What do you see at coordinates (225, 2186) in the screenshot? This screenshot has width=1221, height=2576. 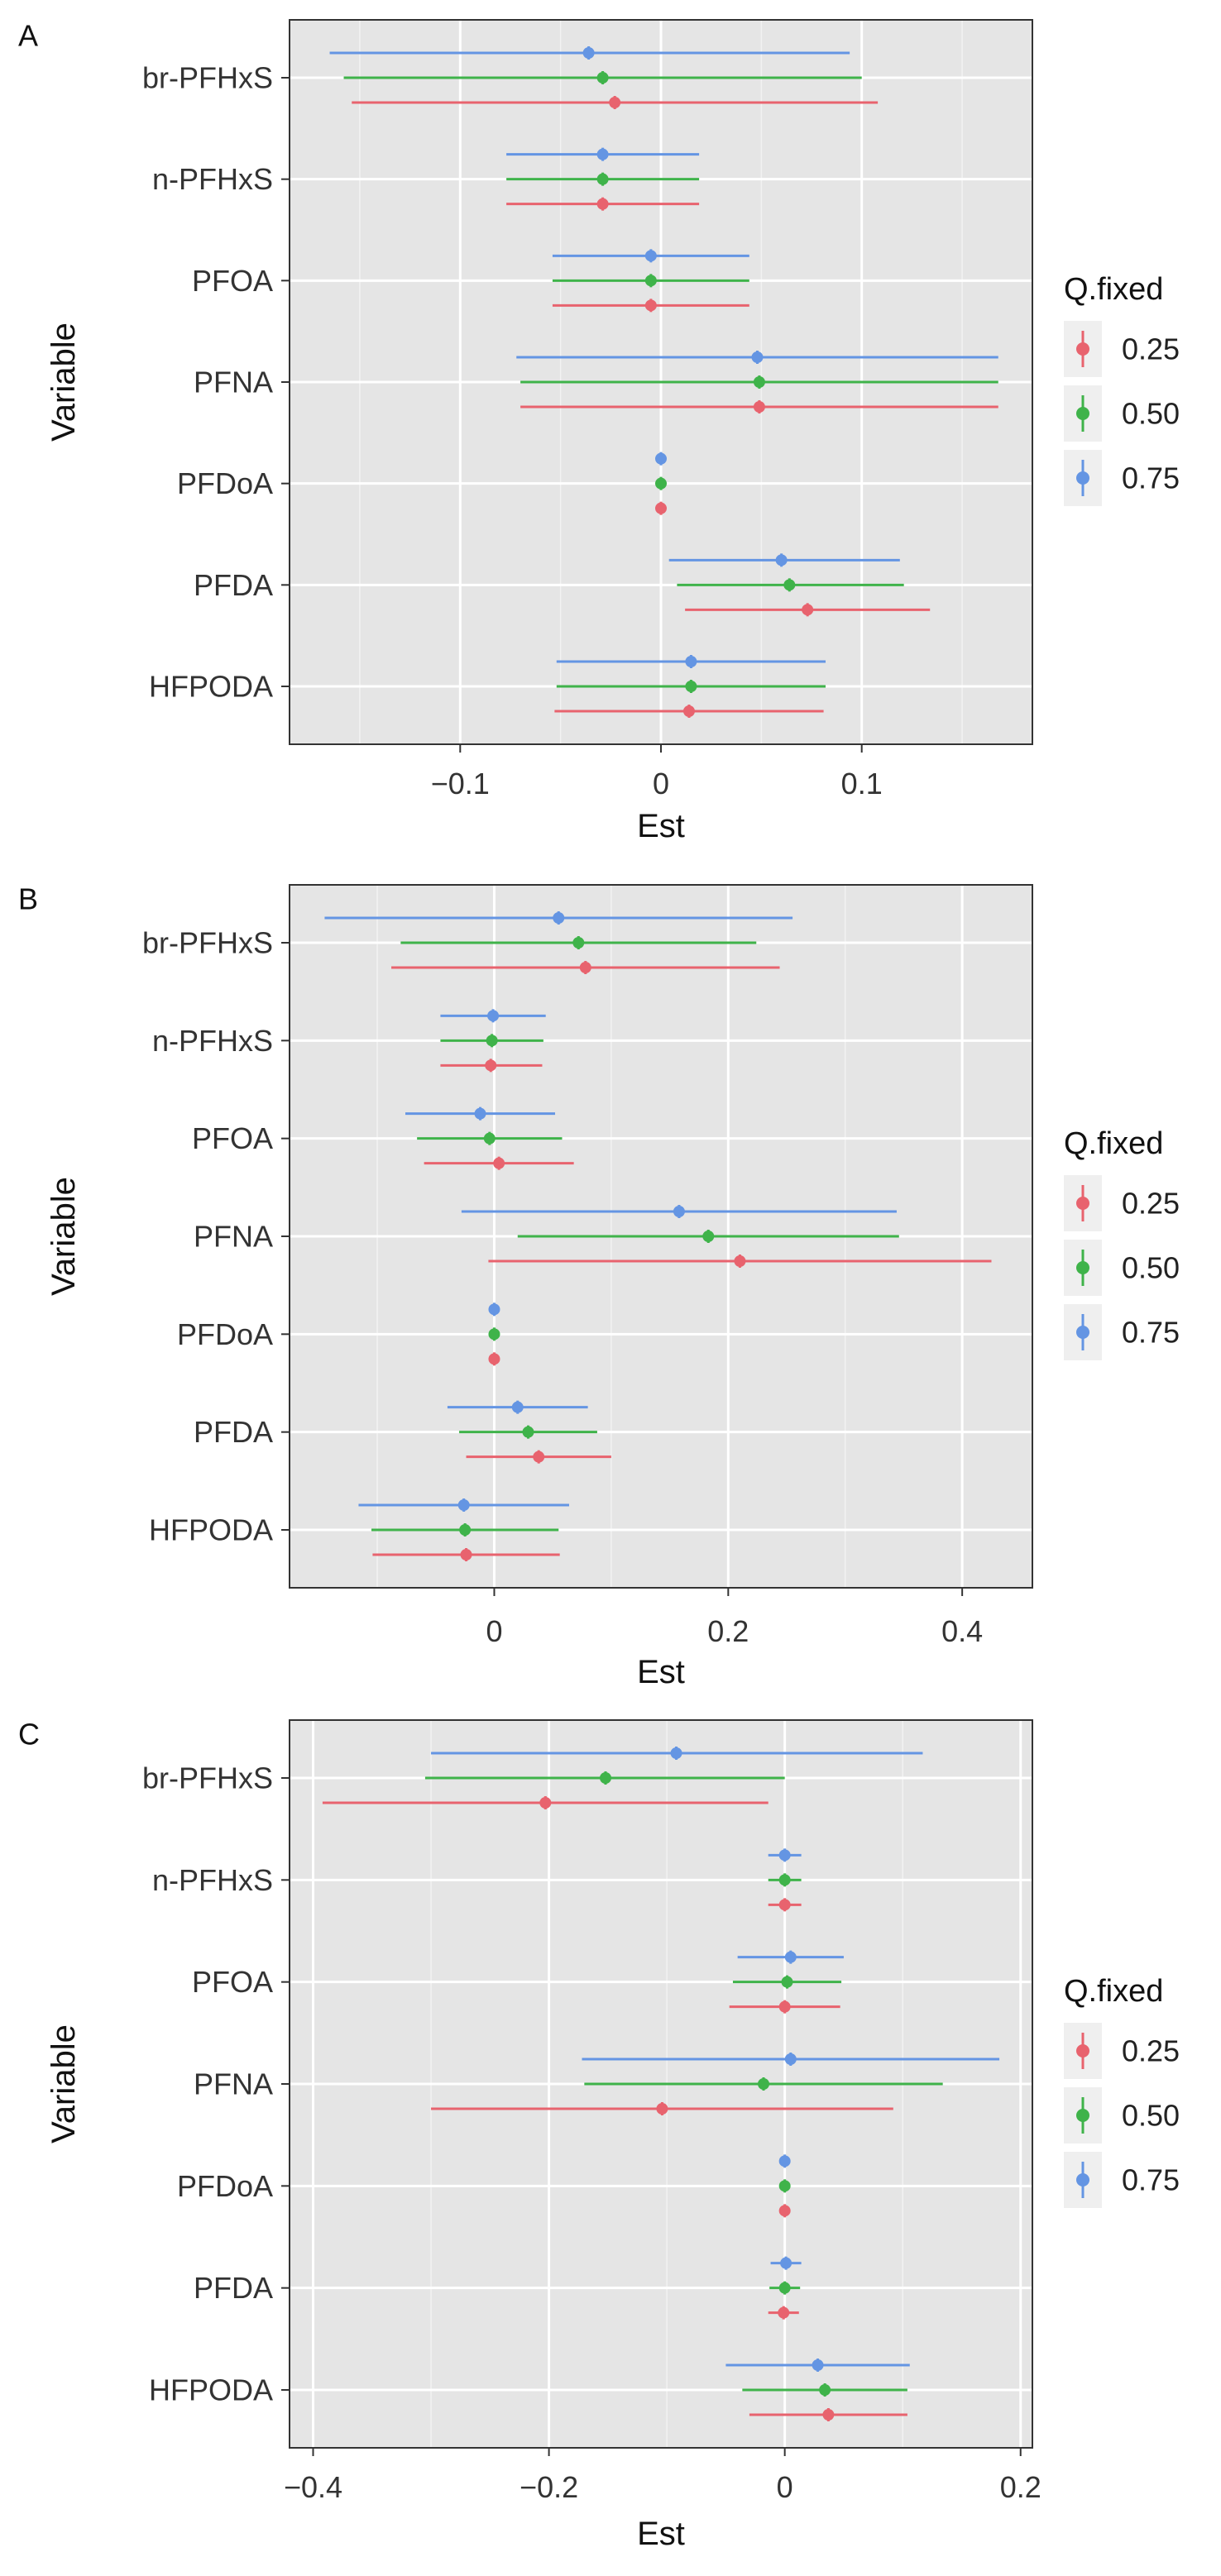 I see `y-tick-label: PFDoA` at bounding box center [225, 2186].